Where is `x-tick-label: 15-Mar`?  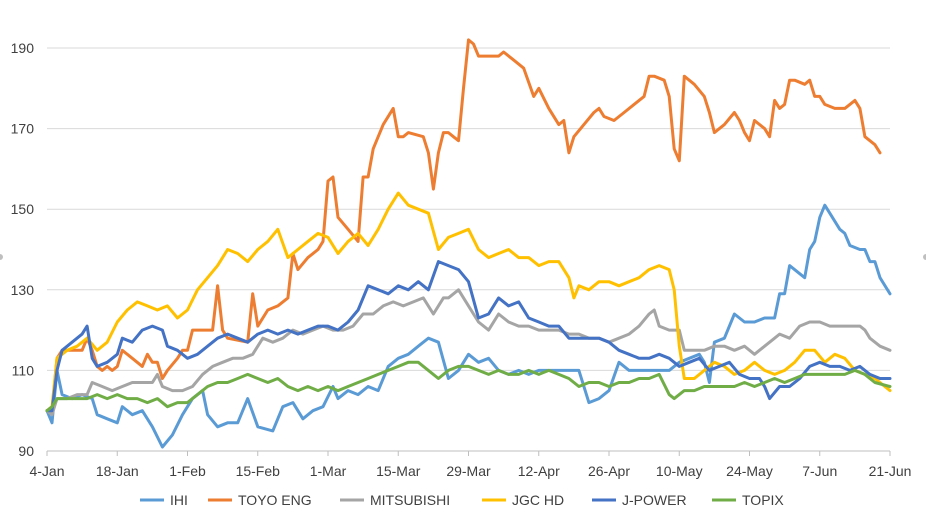 x-tick-label: 15-Mar is located at coordinates (398, 471).